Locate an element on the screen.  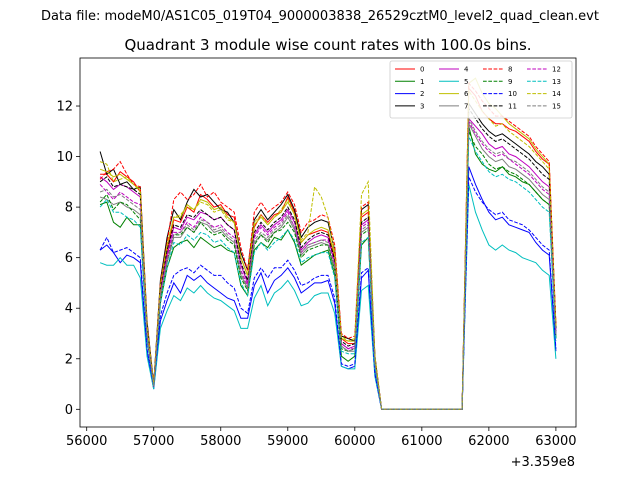
y-tick-label: 4 is located at coordinates (69, 309).